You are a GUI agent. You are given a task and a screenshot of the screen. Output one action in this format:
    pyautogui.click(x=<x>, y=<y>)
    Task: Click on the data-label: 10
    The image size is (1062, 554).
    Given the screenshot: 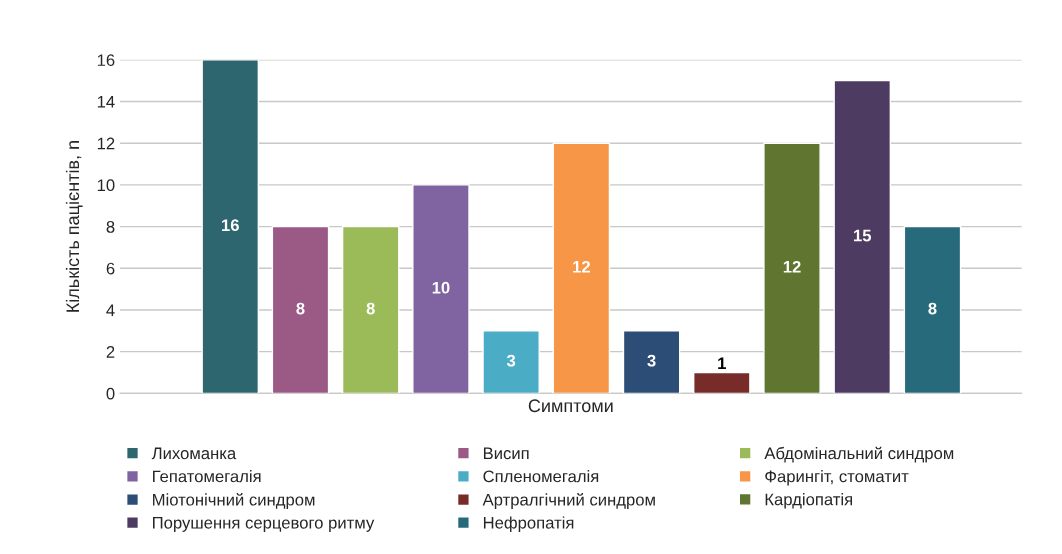 What is the action you would take?
    pyautogui.click(x=441, y=287)
    